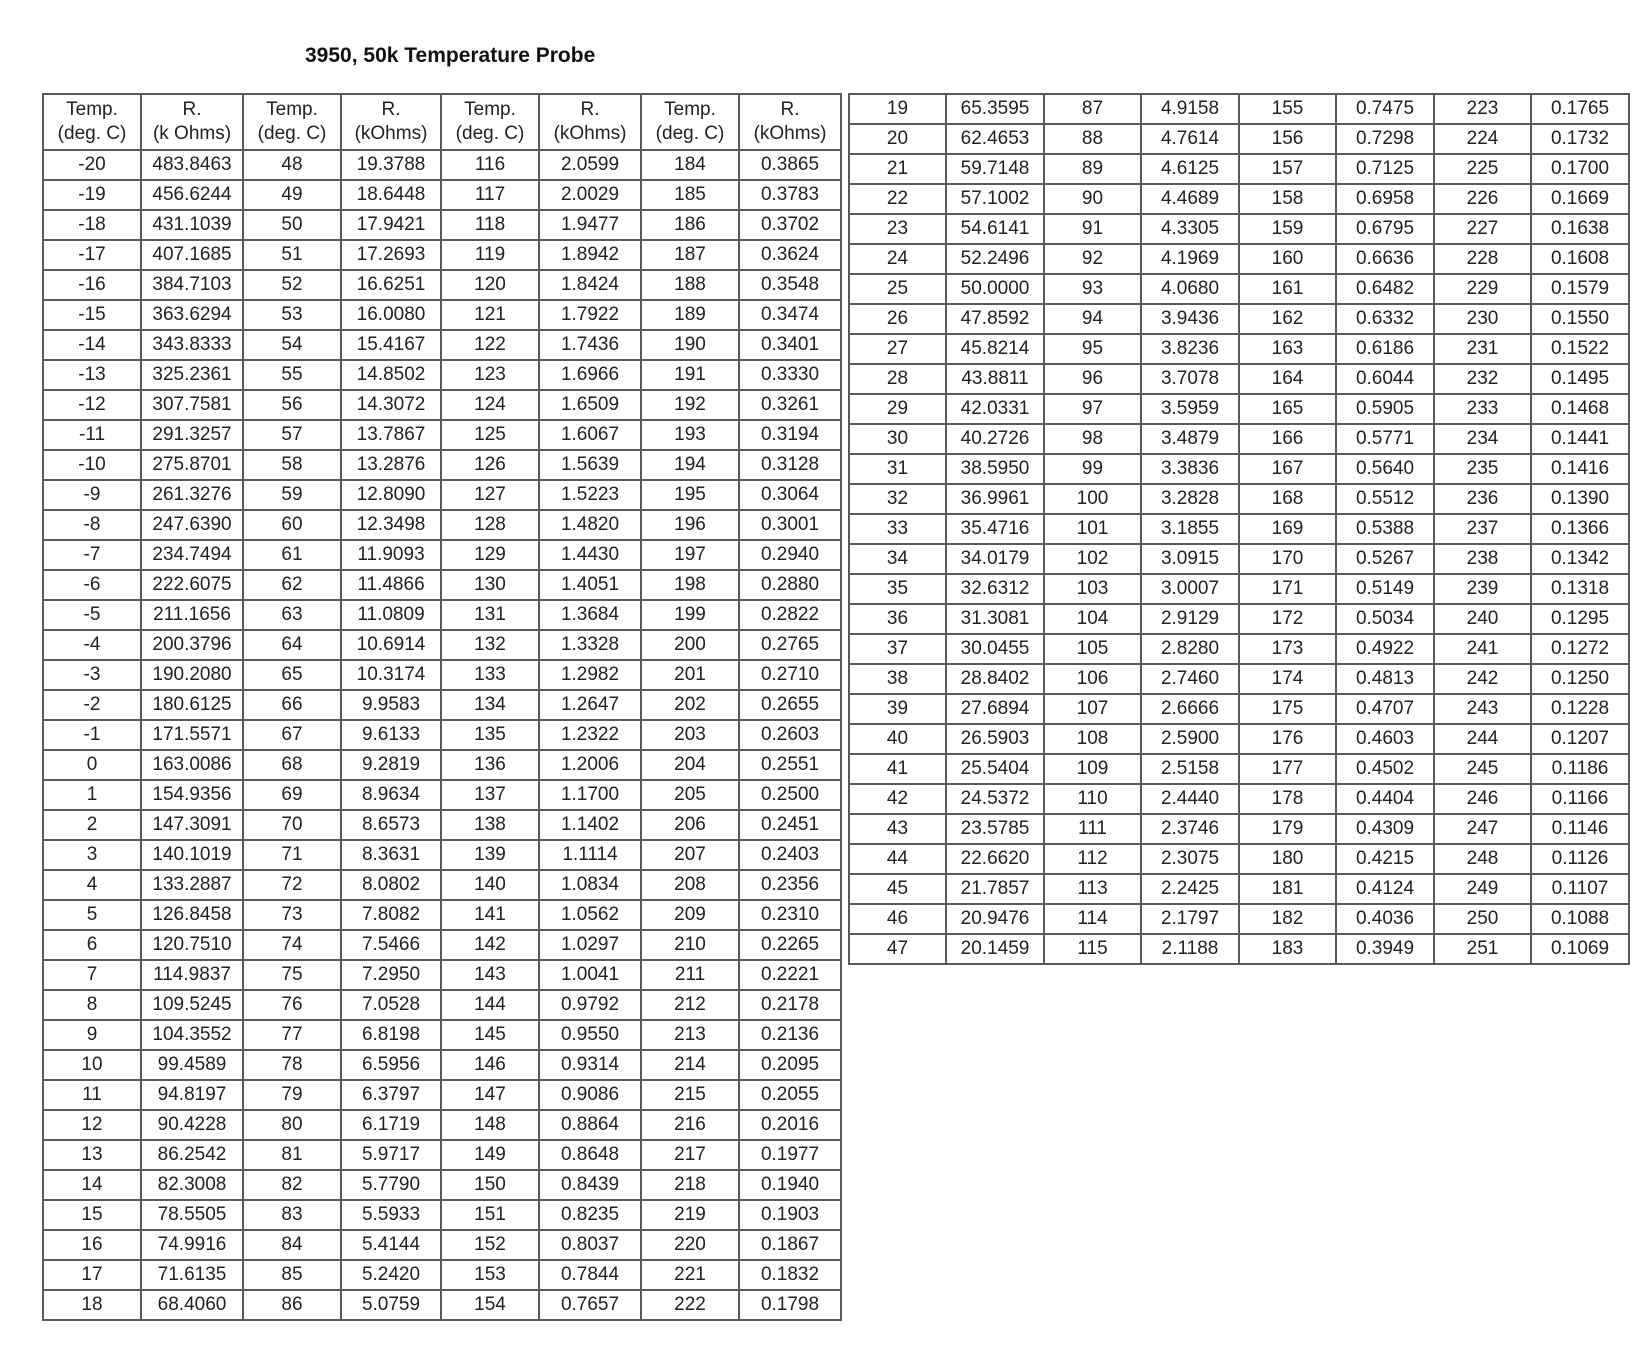 The height and width of the screenshot is (1347, 1646). Describe the element at coordinates (391, 885) in the screenshot. I see `resistance-cell: 8.0802` at that location.